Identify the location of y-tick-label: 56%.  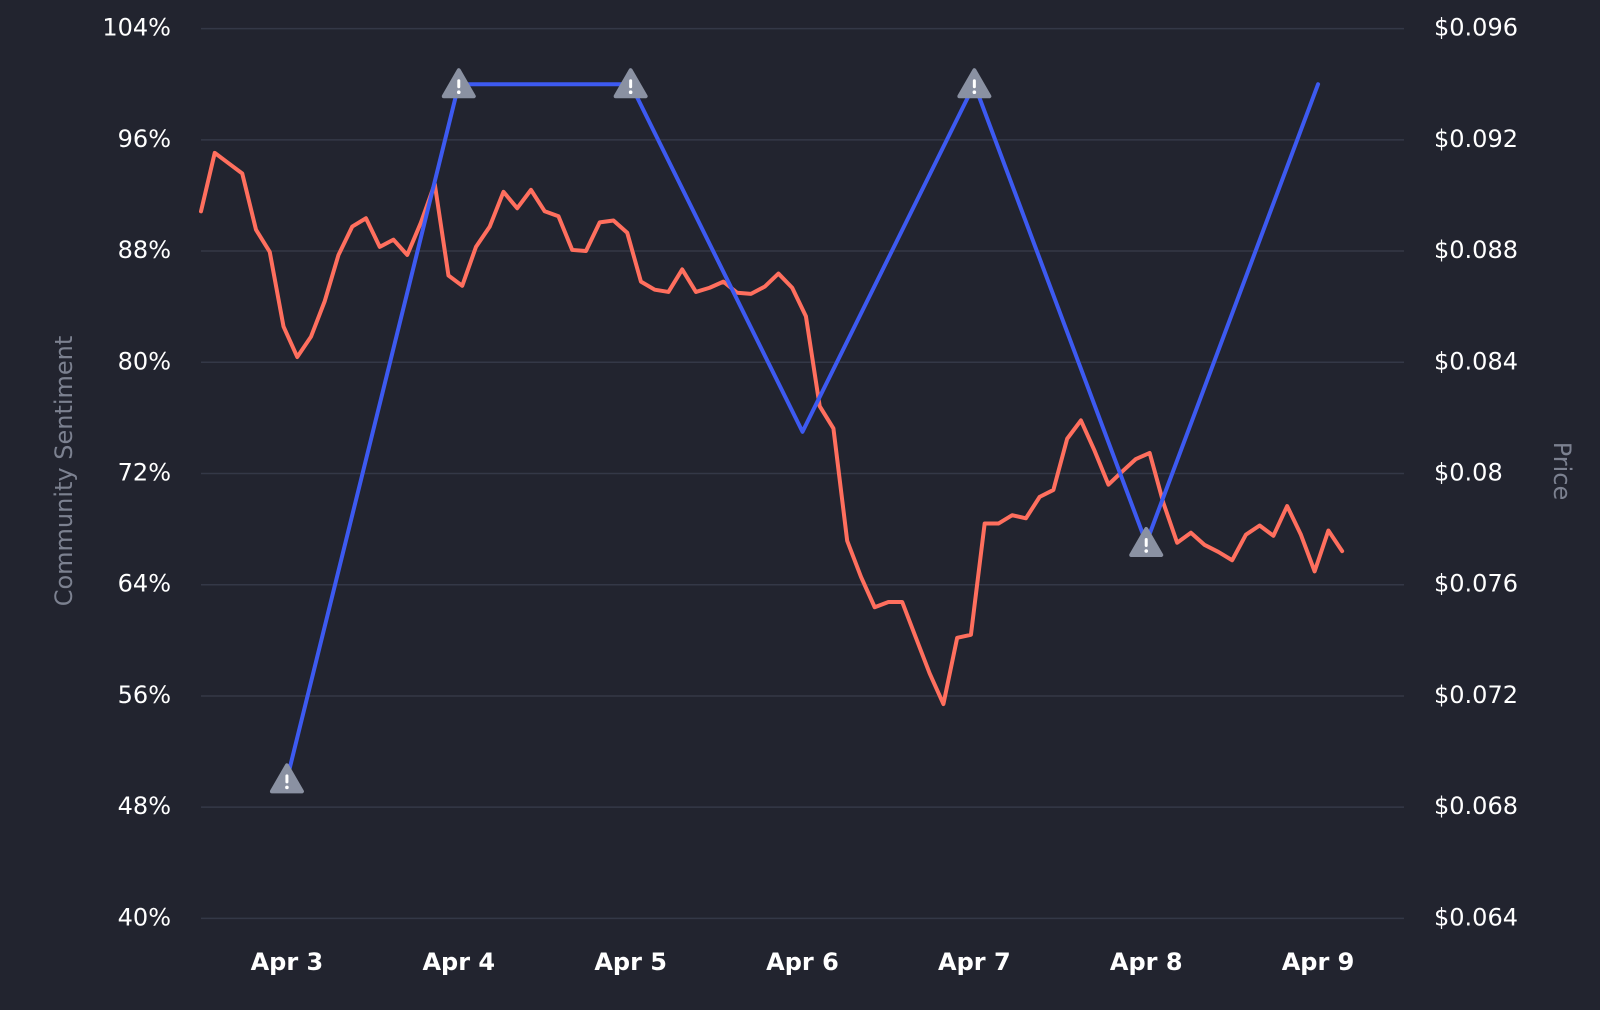
(144, 695).